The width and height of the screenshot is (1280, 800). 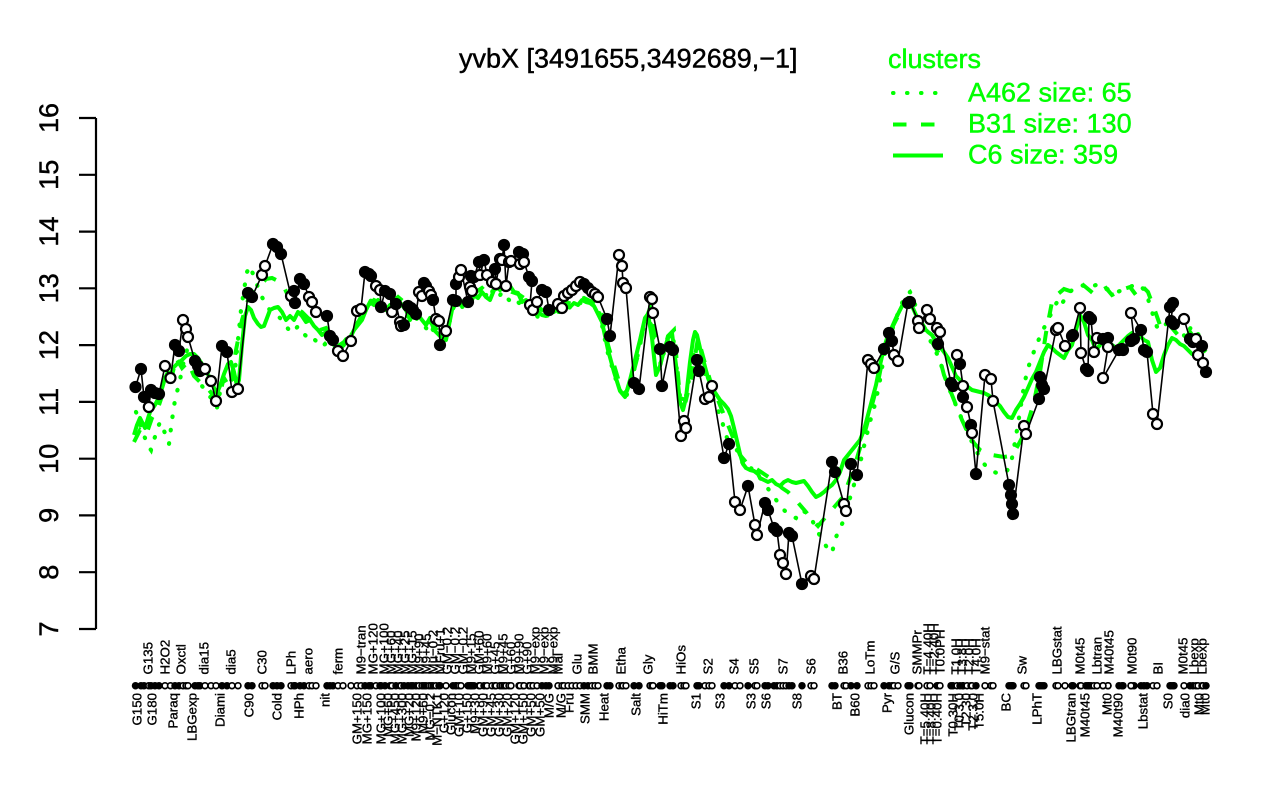 What do you see at coordinates (895, 662) in the screenshot?
I see `svg-text: G/S` at bounding box center [895, 662].